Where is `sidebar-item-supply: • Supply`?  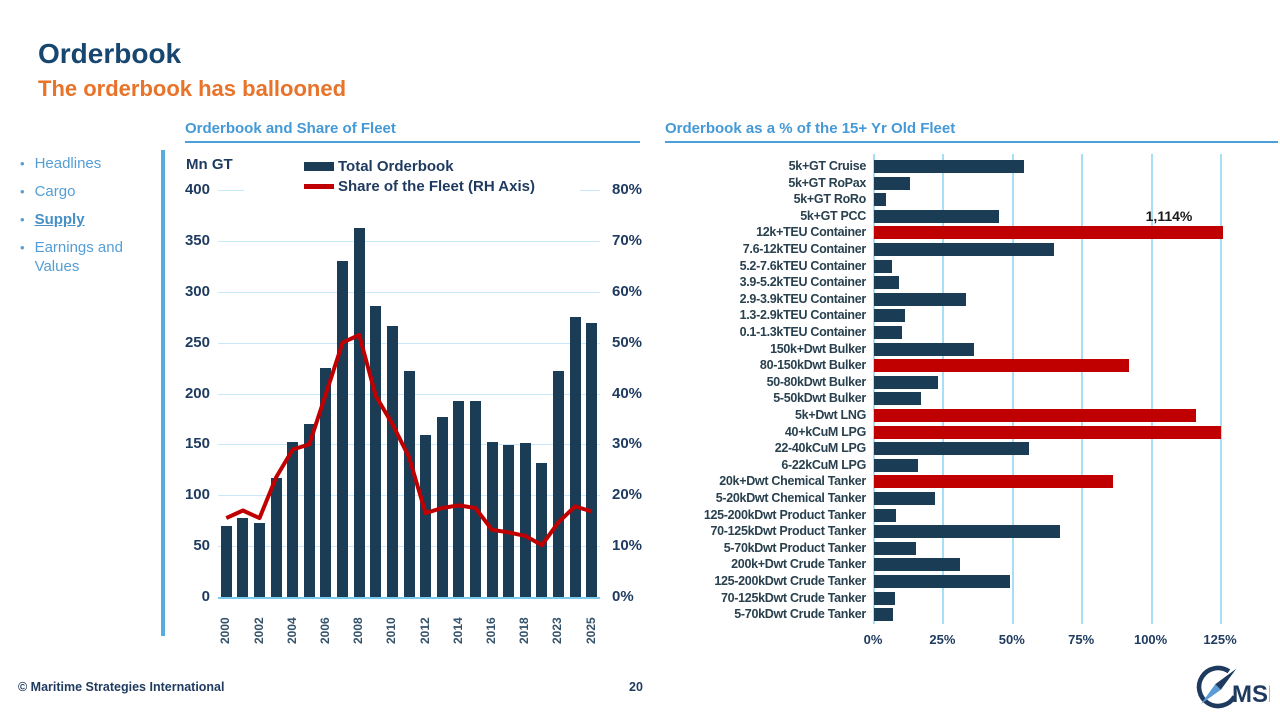 sidebar-item-supply: • Supply is located at coordinates (85, 219).